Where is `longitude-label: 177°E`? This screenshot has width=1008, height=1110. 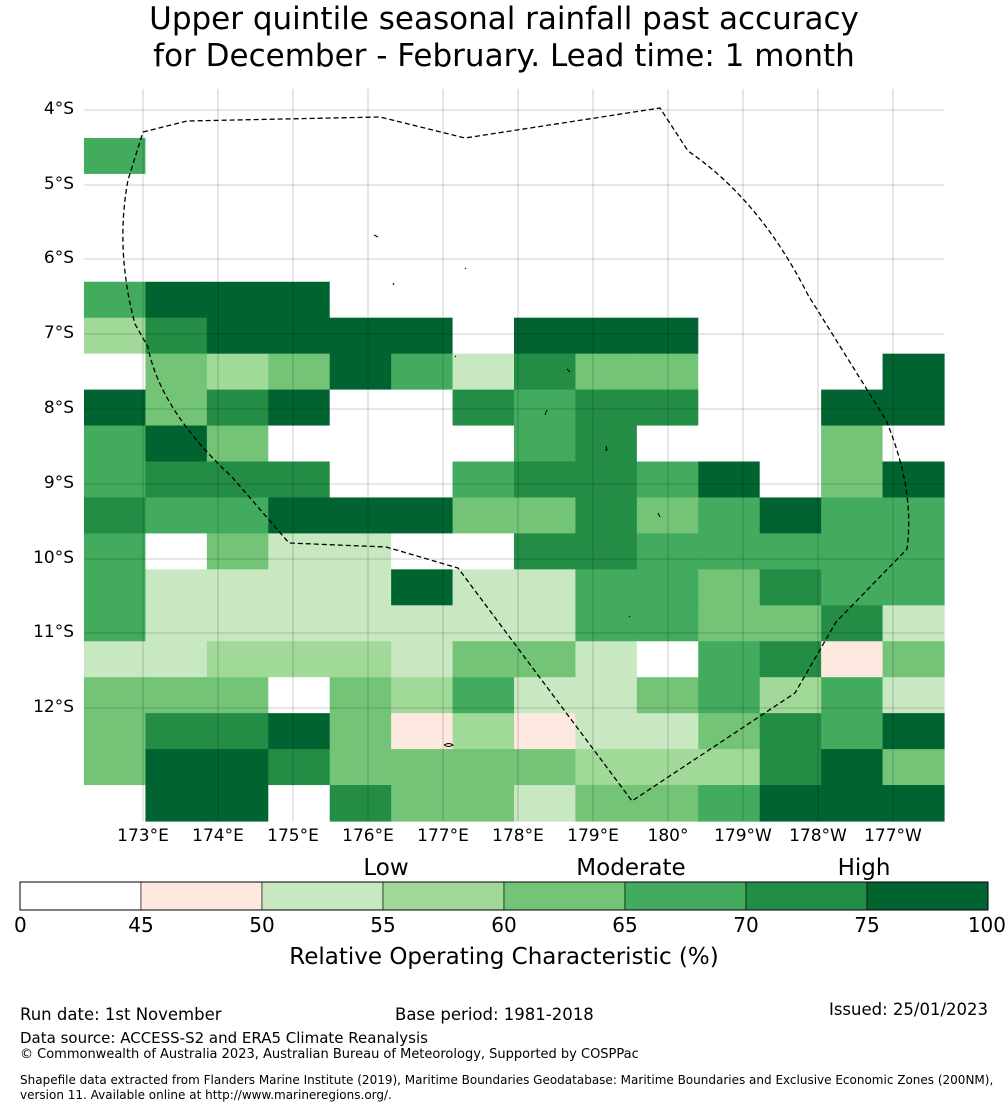
longitude-label: 177°E is located at coordinates (443, 836).